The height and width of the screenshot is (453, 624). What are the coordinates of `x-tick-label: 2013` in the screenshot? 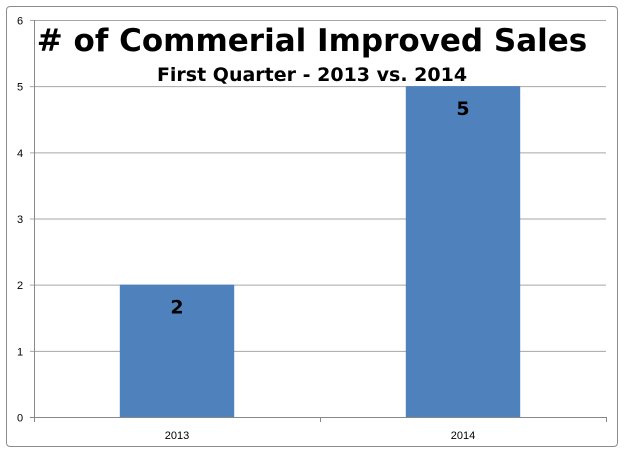 It's located at (177, 436).